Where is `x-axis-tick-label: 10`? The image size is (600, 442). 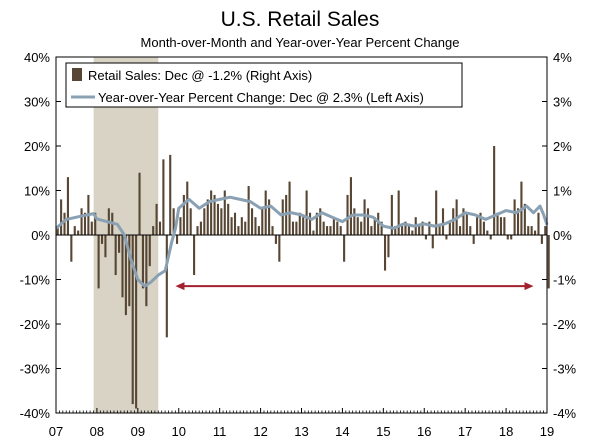
x-axis-tick-label: 10 is located at coordinates (179, 431).